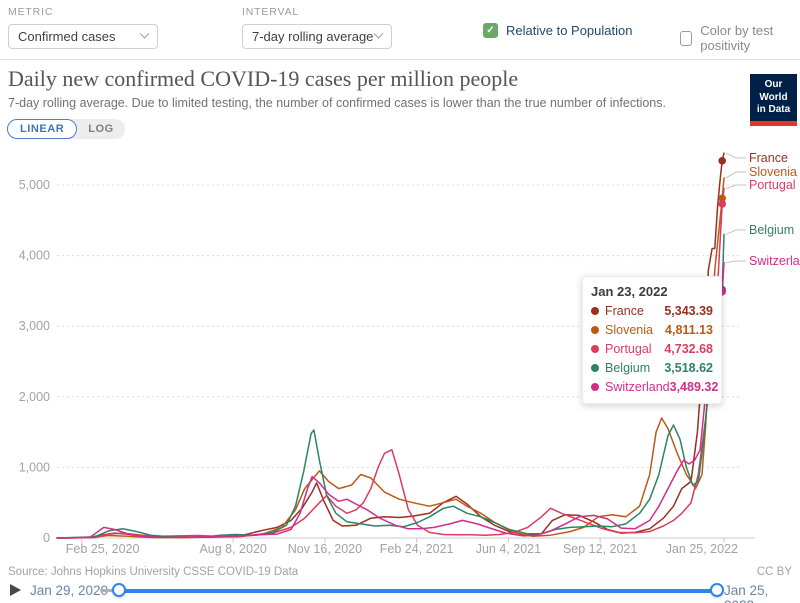  What do you see at coordinates (34, 185) in the screenshot?
I see `y-axis-tick-label: 5,000` at bounding box center [34, 185].